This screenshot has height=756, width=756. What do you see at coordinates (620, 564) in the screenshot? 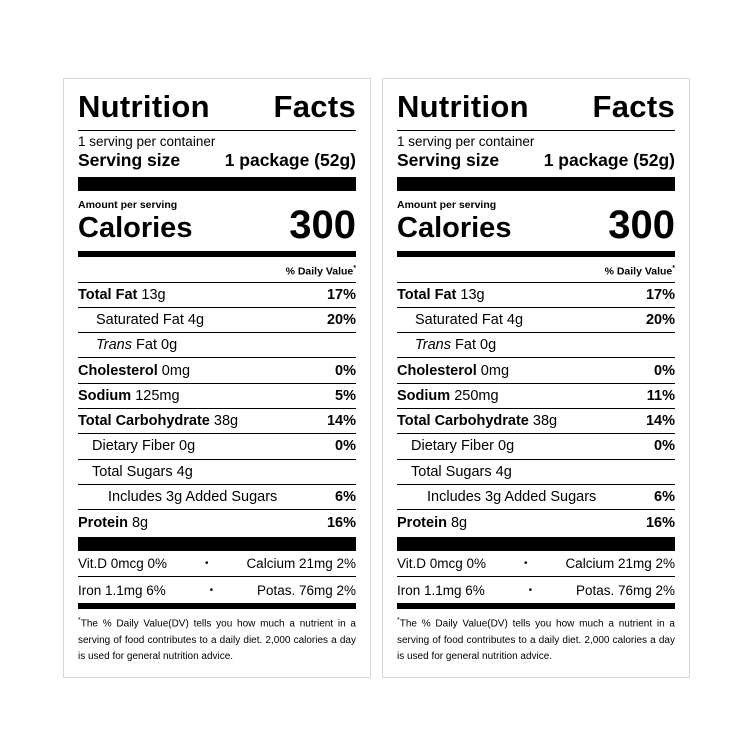
I see `calcium: Calcium 21mg 2%` at bounding box center [620, 564].